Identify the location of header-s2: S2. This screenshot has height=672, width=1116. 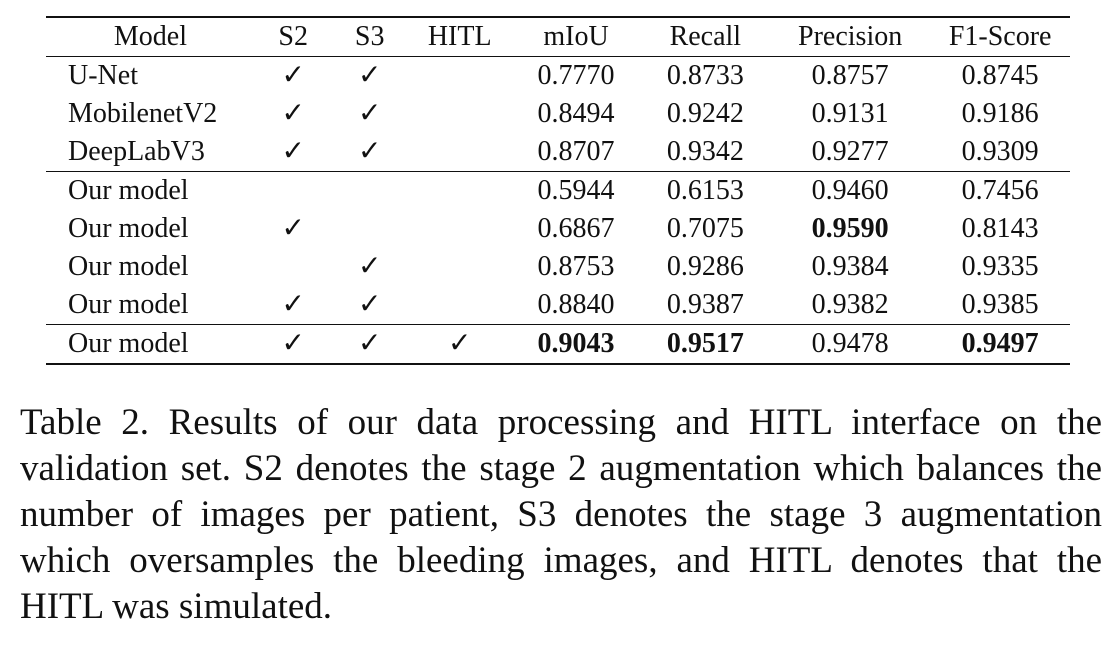
(293, 36).